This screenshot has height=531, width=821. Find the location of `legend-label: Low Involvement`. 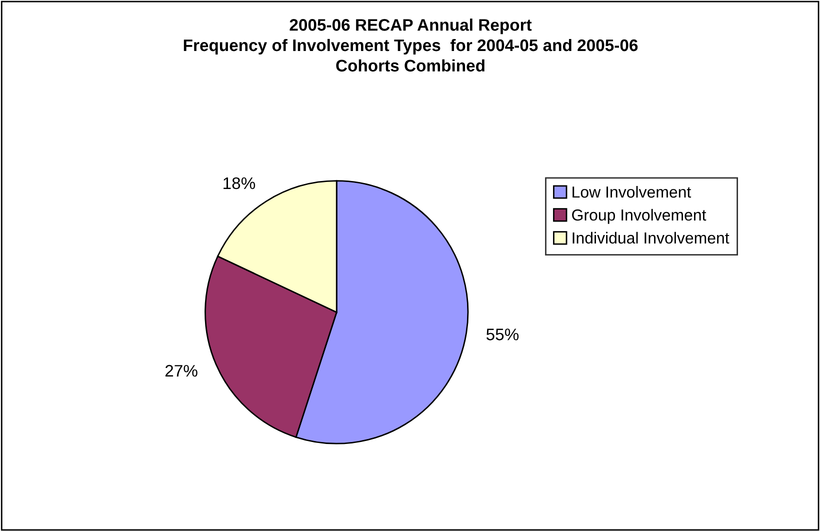

legend-label: Low Involvement is located at coordinates (632, 192).